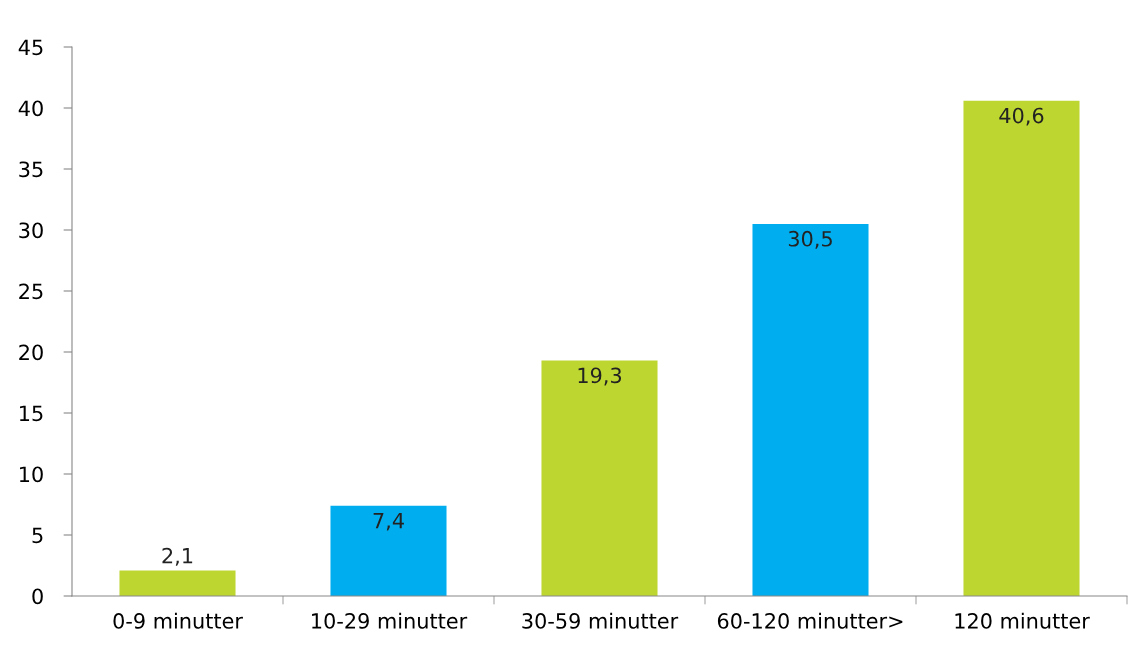 This screenshot has height=662, width=1131. I want to click on x-tick-label: 30-59 minutter, so click(600, 620).